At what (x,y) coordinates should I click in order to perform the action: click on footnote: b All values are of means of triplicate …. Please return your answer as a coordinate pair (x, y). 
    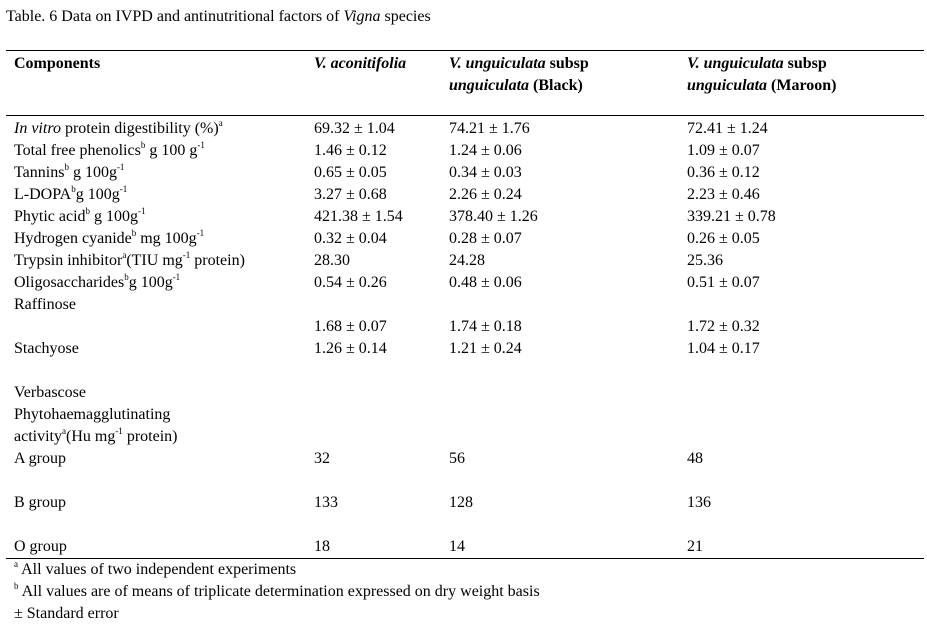
    Looking at the image, I should click on (277, 592).